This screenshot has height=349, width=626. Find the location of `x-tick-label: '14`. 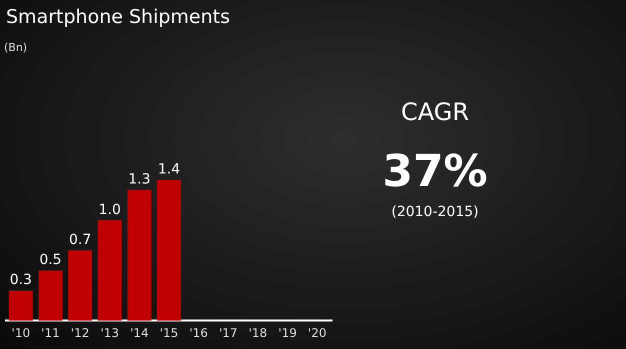

x-tick-label: '14 is located at coordinates (139, 333).